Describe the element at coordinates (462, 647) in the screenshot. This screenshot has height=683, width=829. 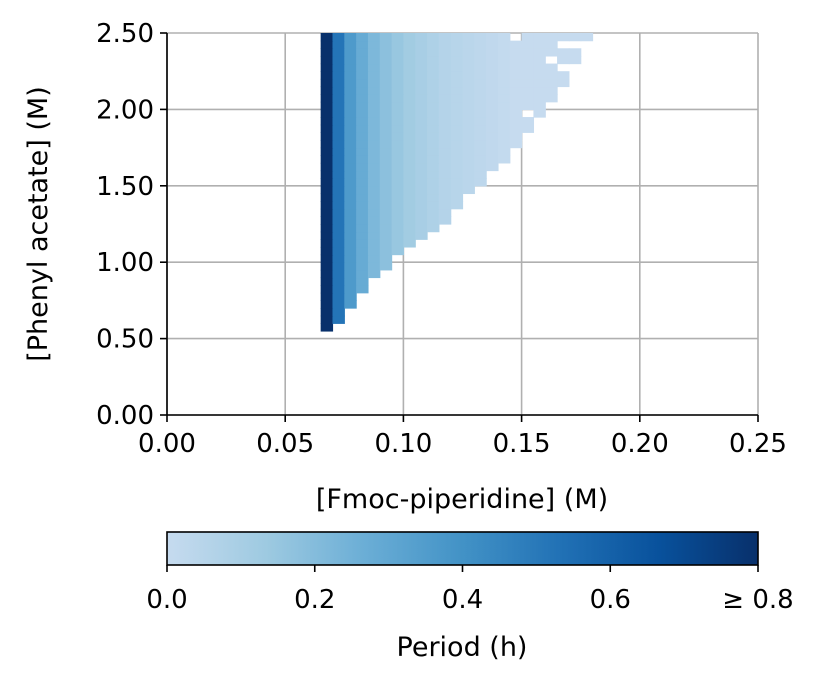
I see `colorbar-label: Period (h)` at that location.